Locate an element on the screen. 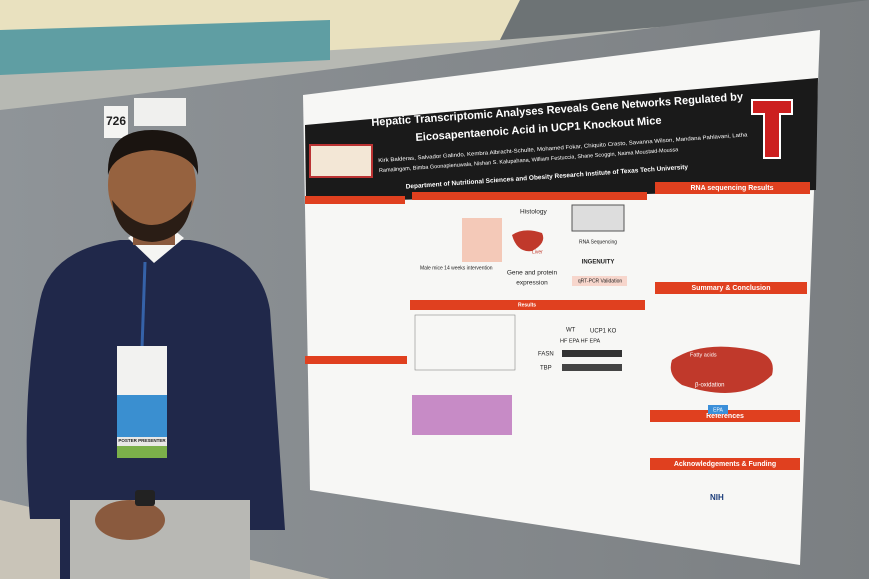 The height and width of the screenshot is (579, 869). label: Histology is located at coordinates (533, 212).